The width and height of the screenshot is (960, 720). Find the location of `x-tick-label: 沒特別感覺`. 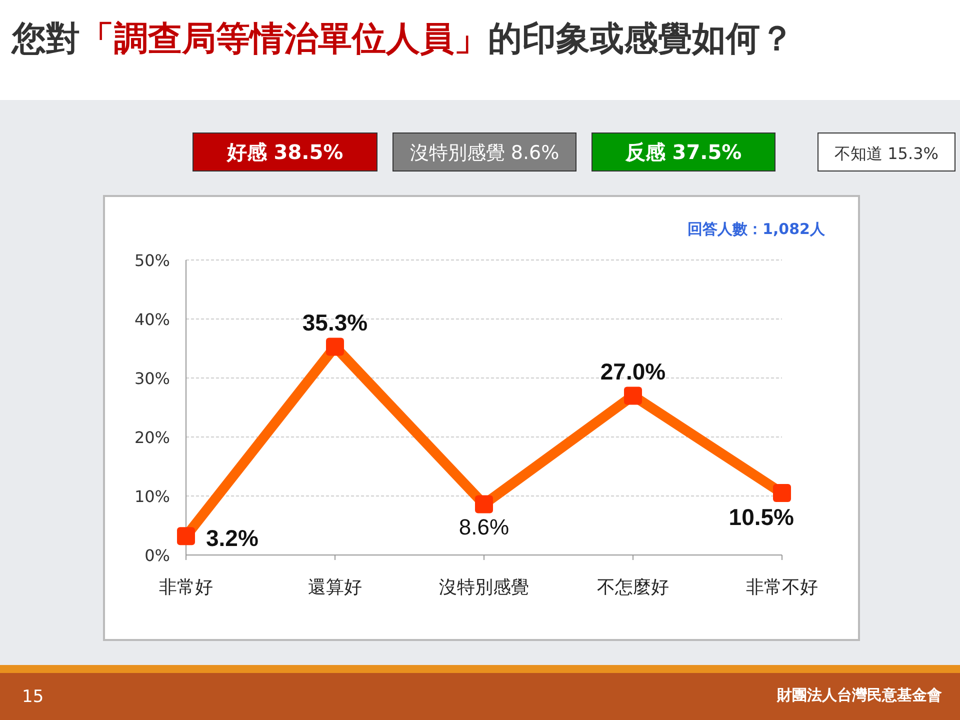

x-tick-label: 沒特別感覺 is located at coordinates (484, 587).